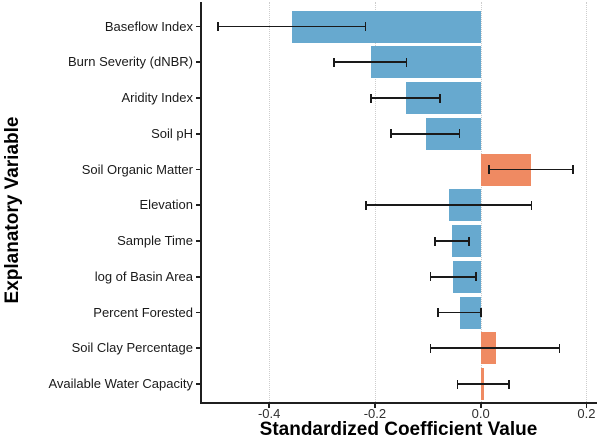 The height and width of the screenshot is (446, 600). Describe the element at coordinates (130, 62) in the screenshot. I see `y-label-burn-severity-dnbr: Burn Severity (dNBR)` at that location.